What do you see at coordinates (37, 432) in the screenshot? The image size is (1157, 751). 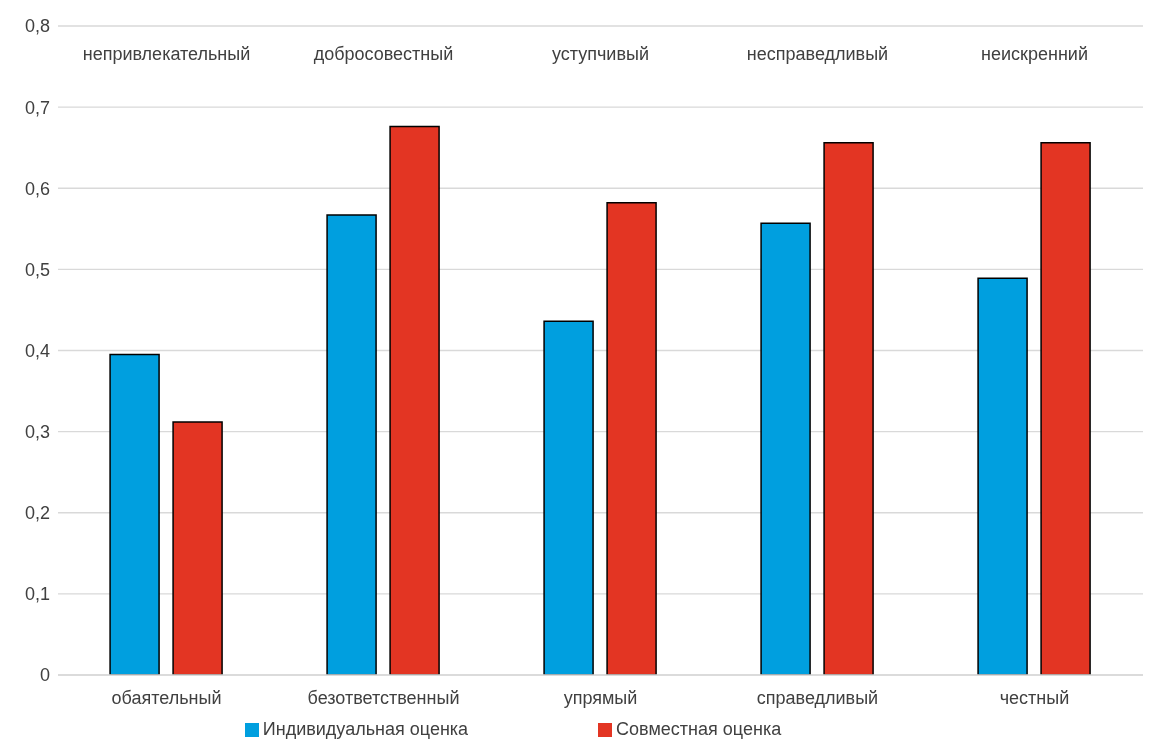 I see `y-tick-label: 0,3` at bounding box center [37, 432].